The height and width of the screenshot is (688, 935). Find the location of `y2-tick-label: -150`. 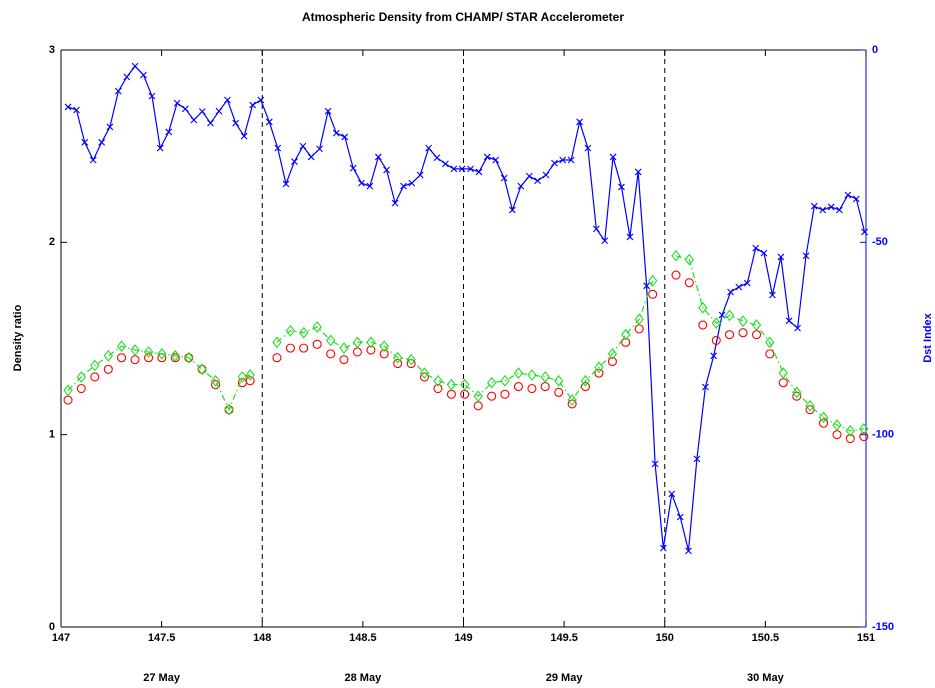

y2-tick-label: -150 is located at coordinates (883, 627).